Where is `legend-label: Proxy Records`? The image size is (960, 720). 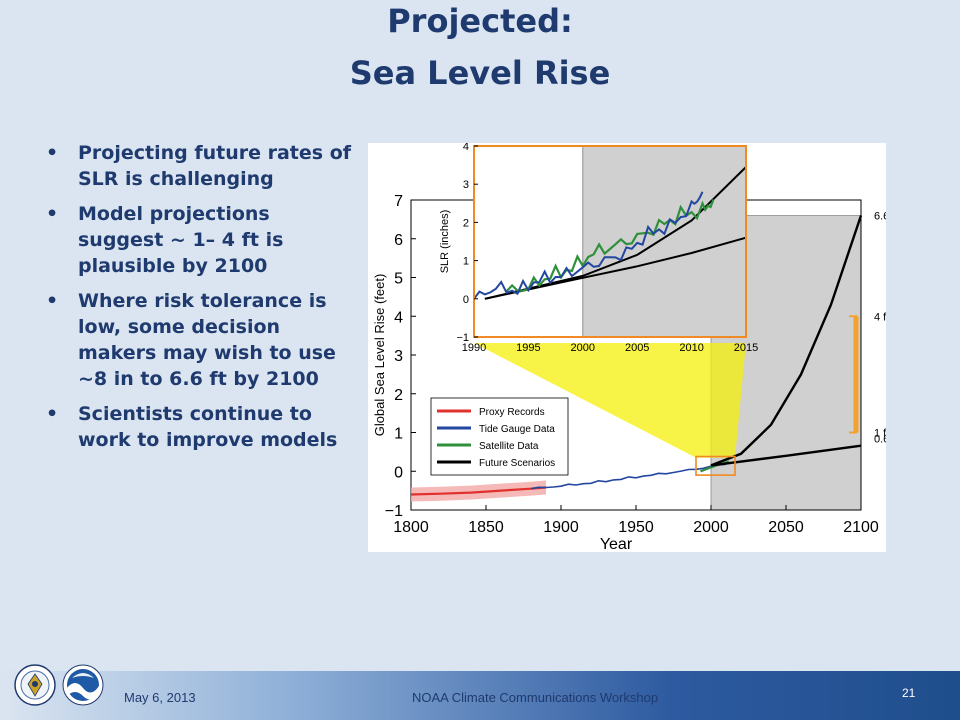
legend-label: Proxy Records is located at coordinates (512, 412).